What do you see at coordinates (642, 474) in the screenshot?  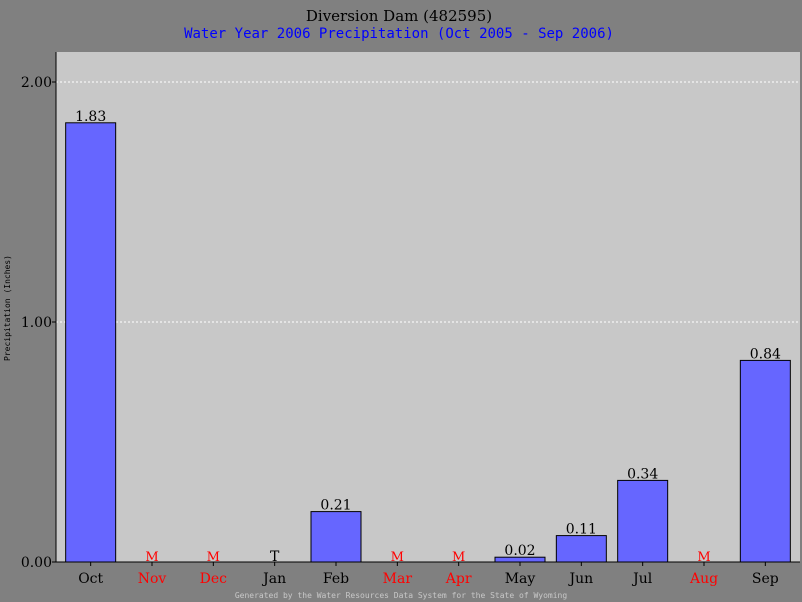 I see `data-label-jul: 0.34` at bounding box center [642, 474].